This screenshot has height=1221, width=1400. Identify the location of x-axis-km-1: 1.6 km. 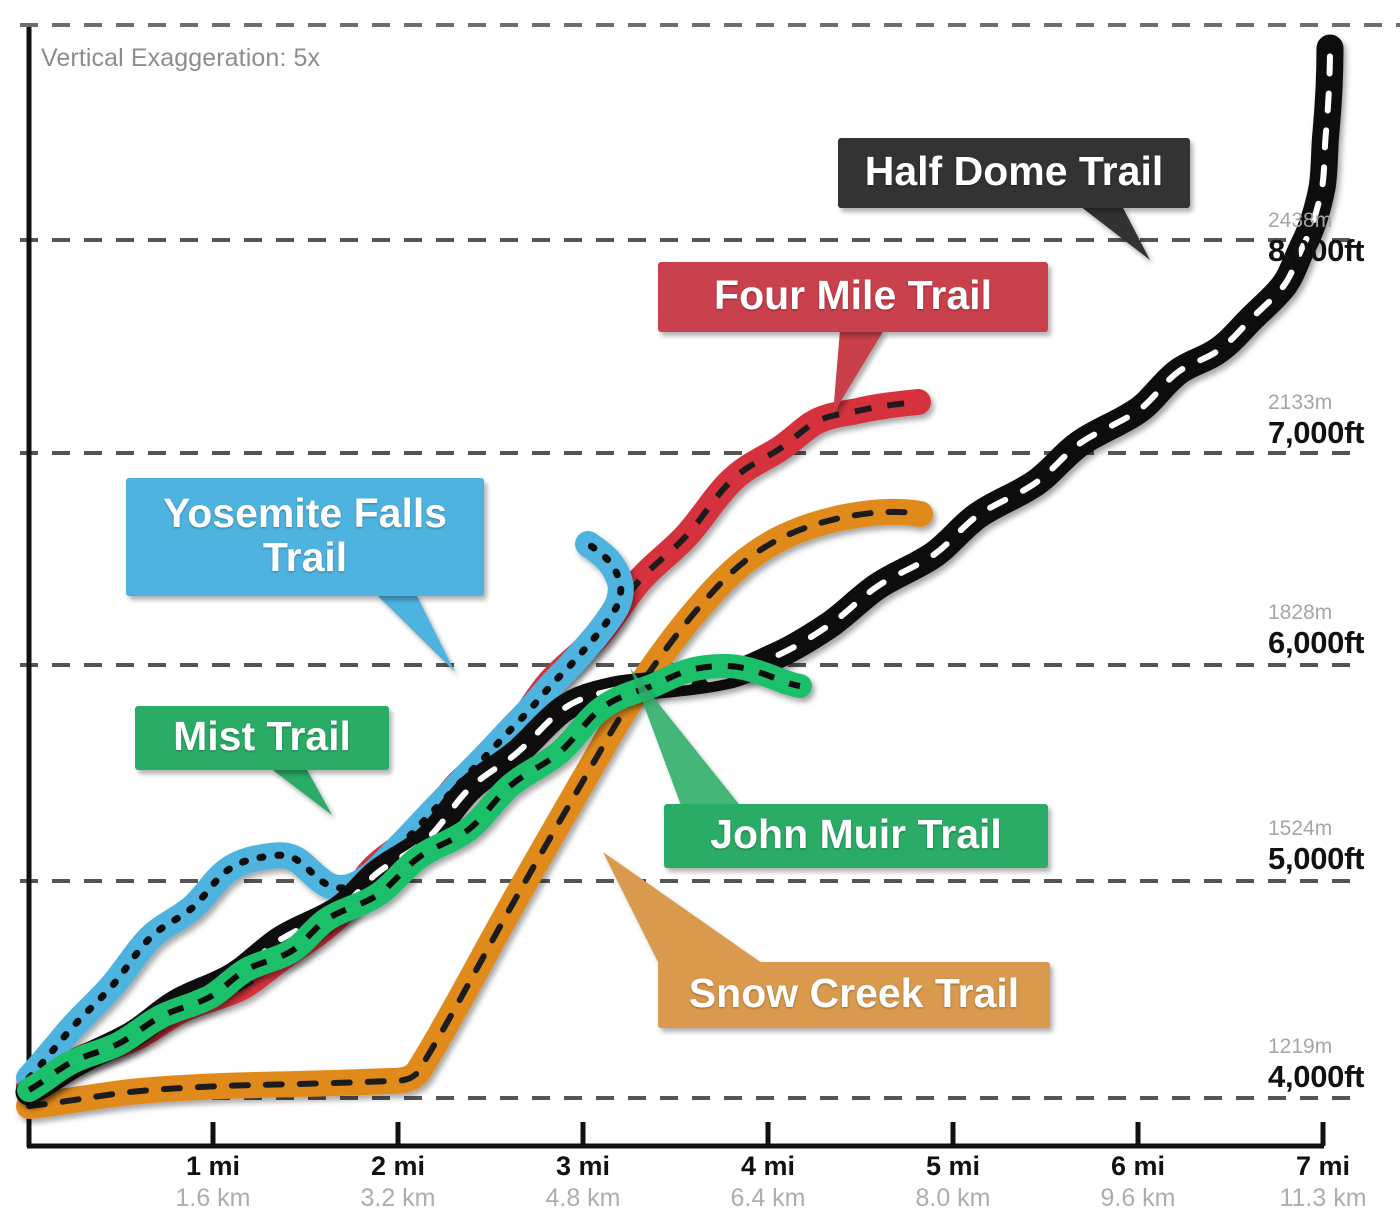
(213, 1198).